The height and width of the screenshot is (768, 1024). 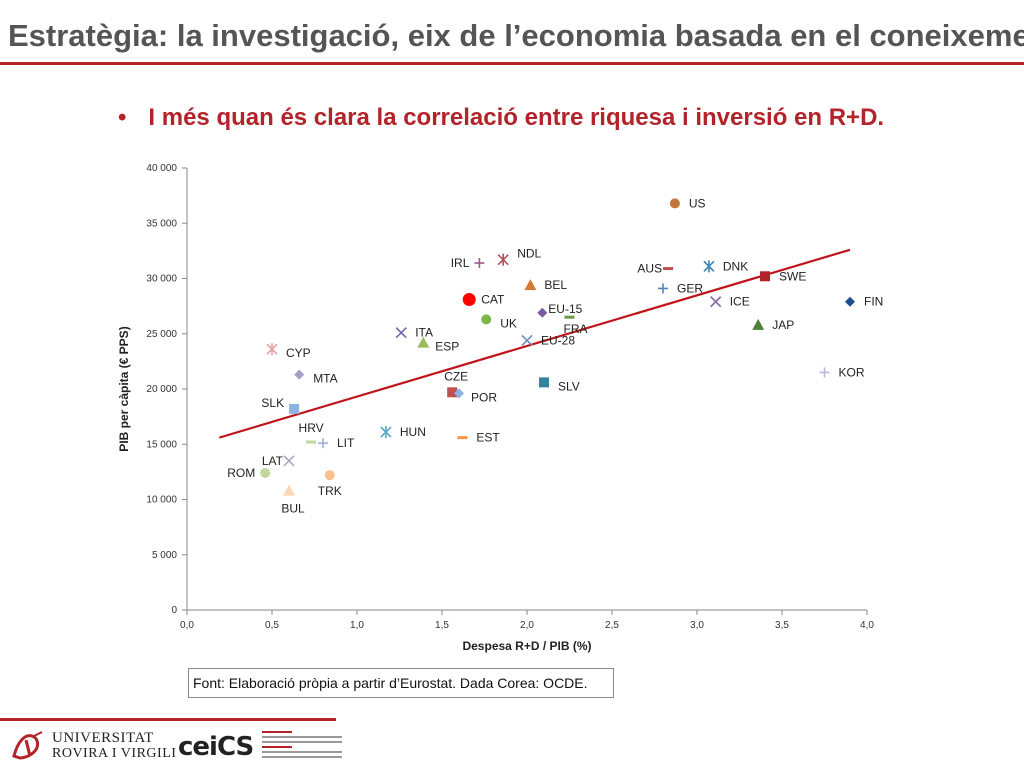 I want to click on urv-wordmark: UNIVERSITAT ROVIRA I VIRGILI, so click(x=114, y=746).